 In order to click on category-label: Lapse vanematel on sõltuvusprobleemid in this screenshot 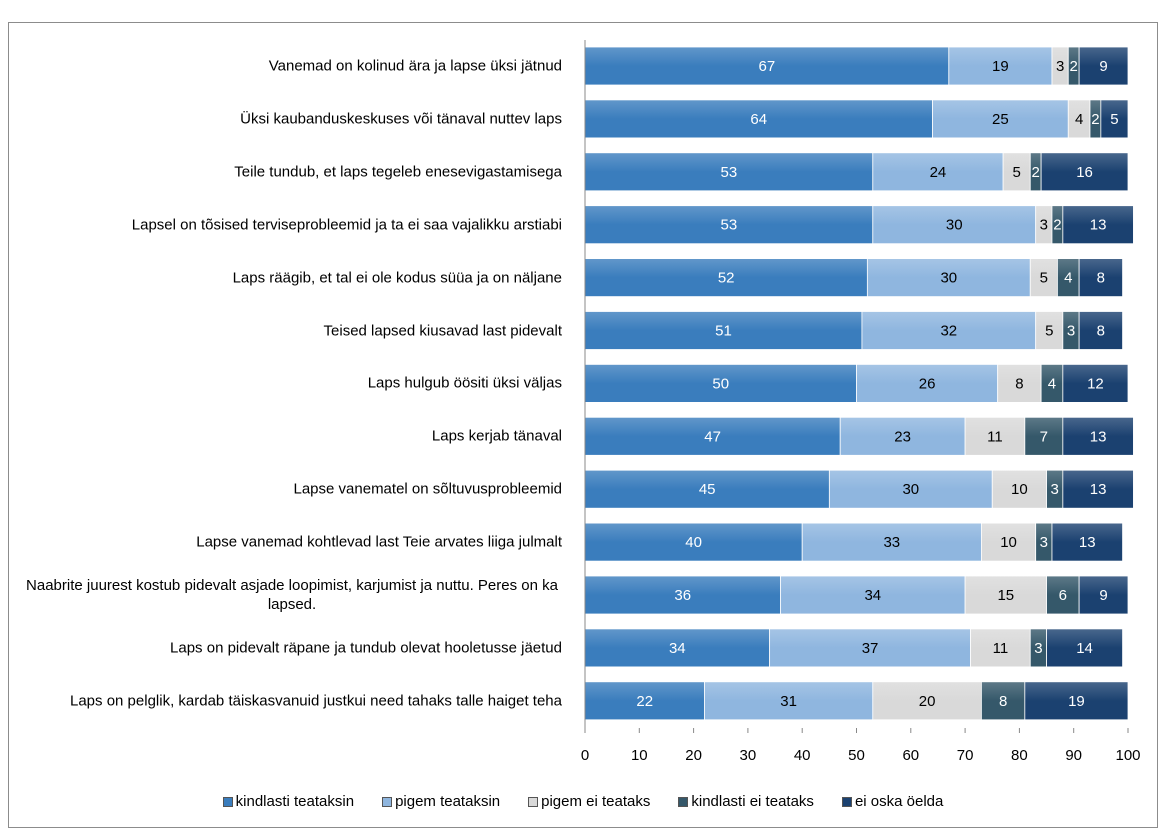, I will do `click(292, 489)`.